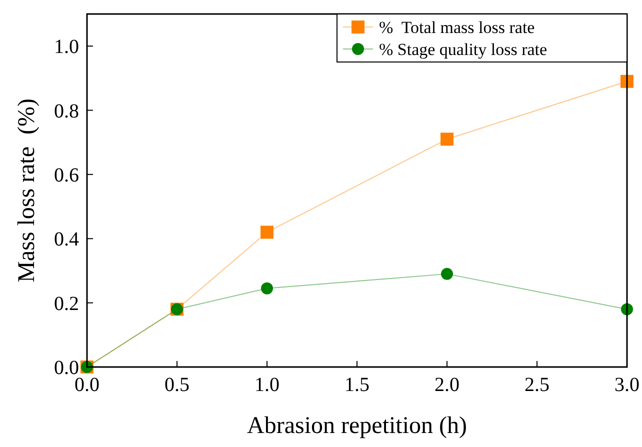 The height and width of the screenshot is (447, 642). I want to click on y-tick-label: 0.8, so click(66, 111).